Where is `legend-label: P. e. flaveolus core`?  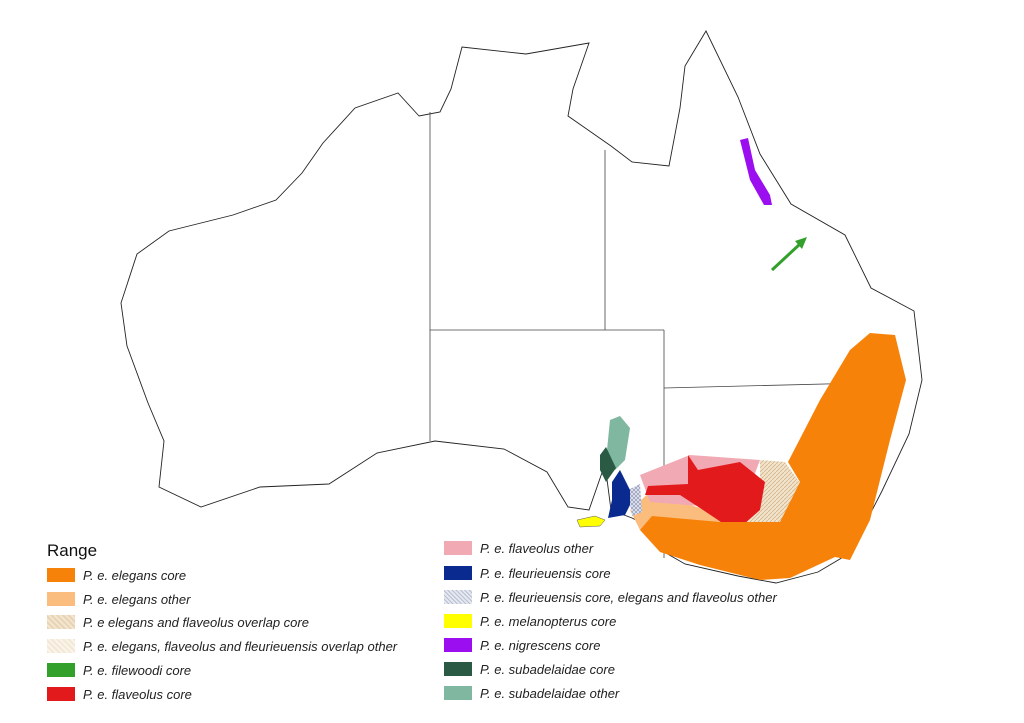 legend-label: P. e. flaveolus core is located at coordinates (137, 694).